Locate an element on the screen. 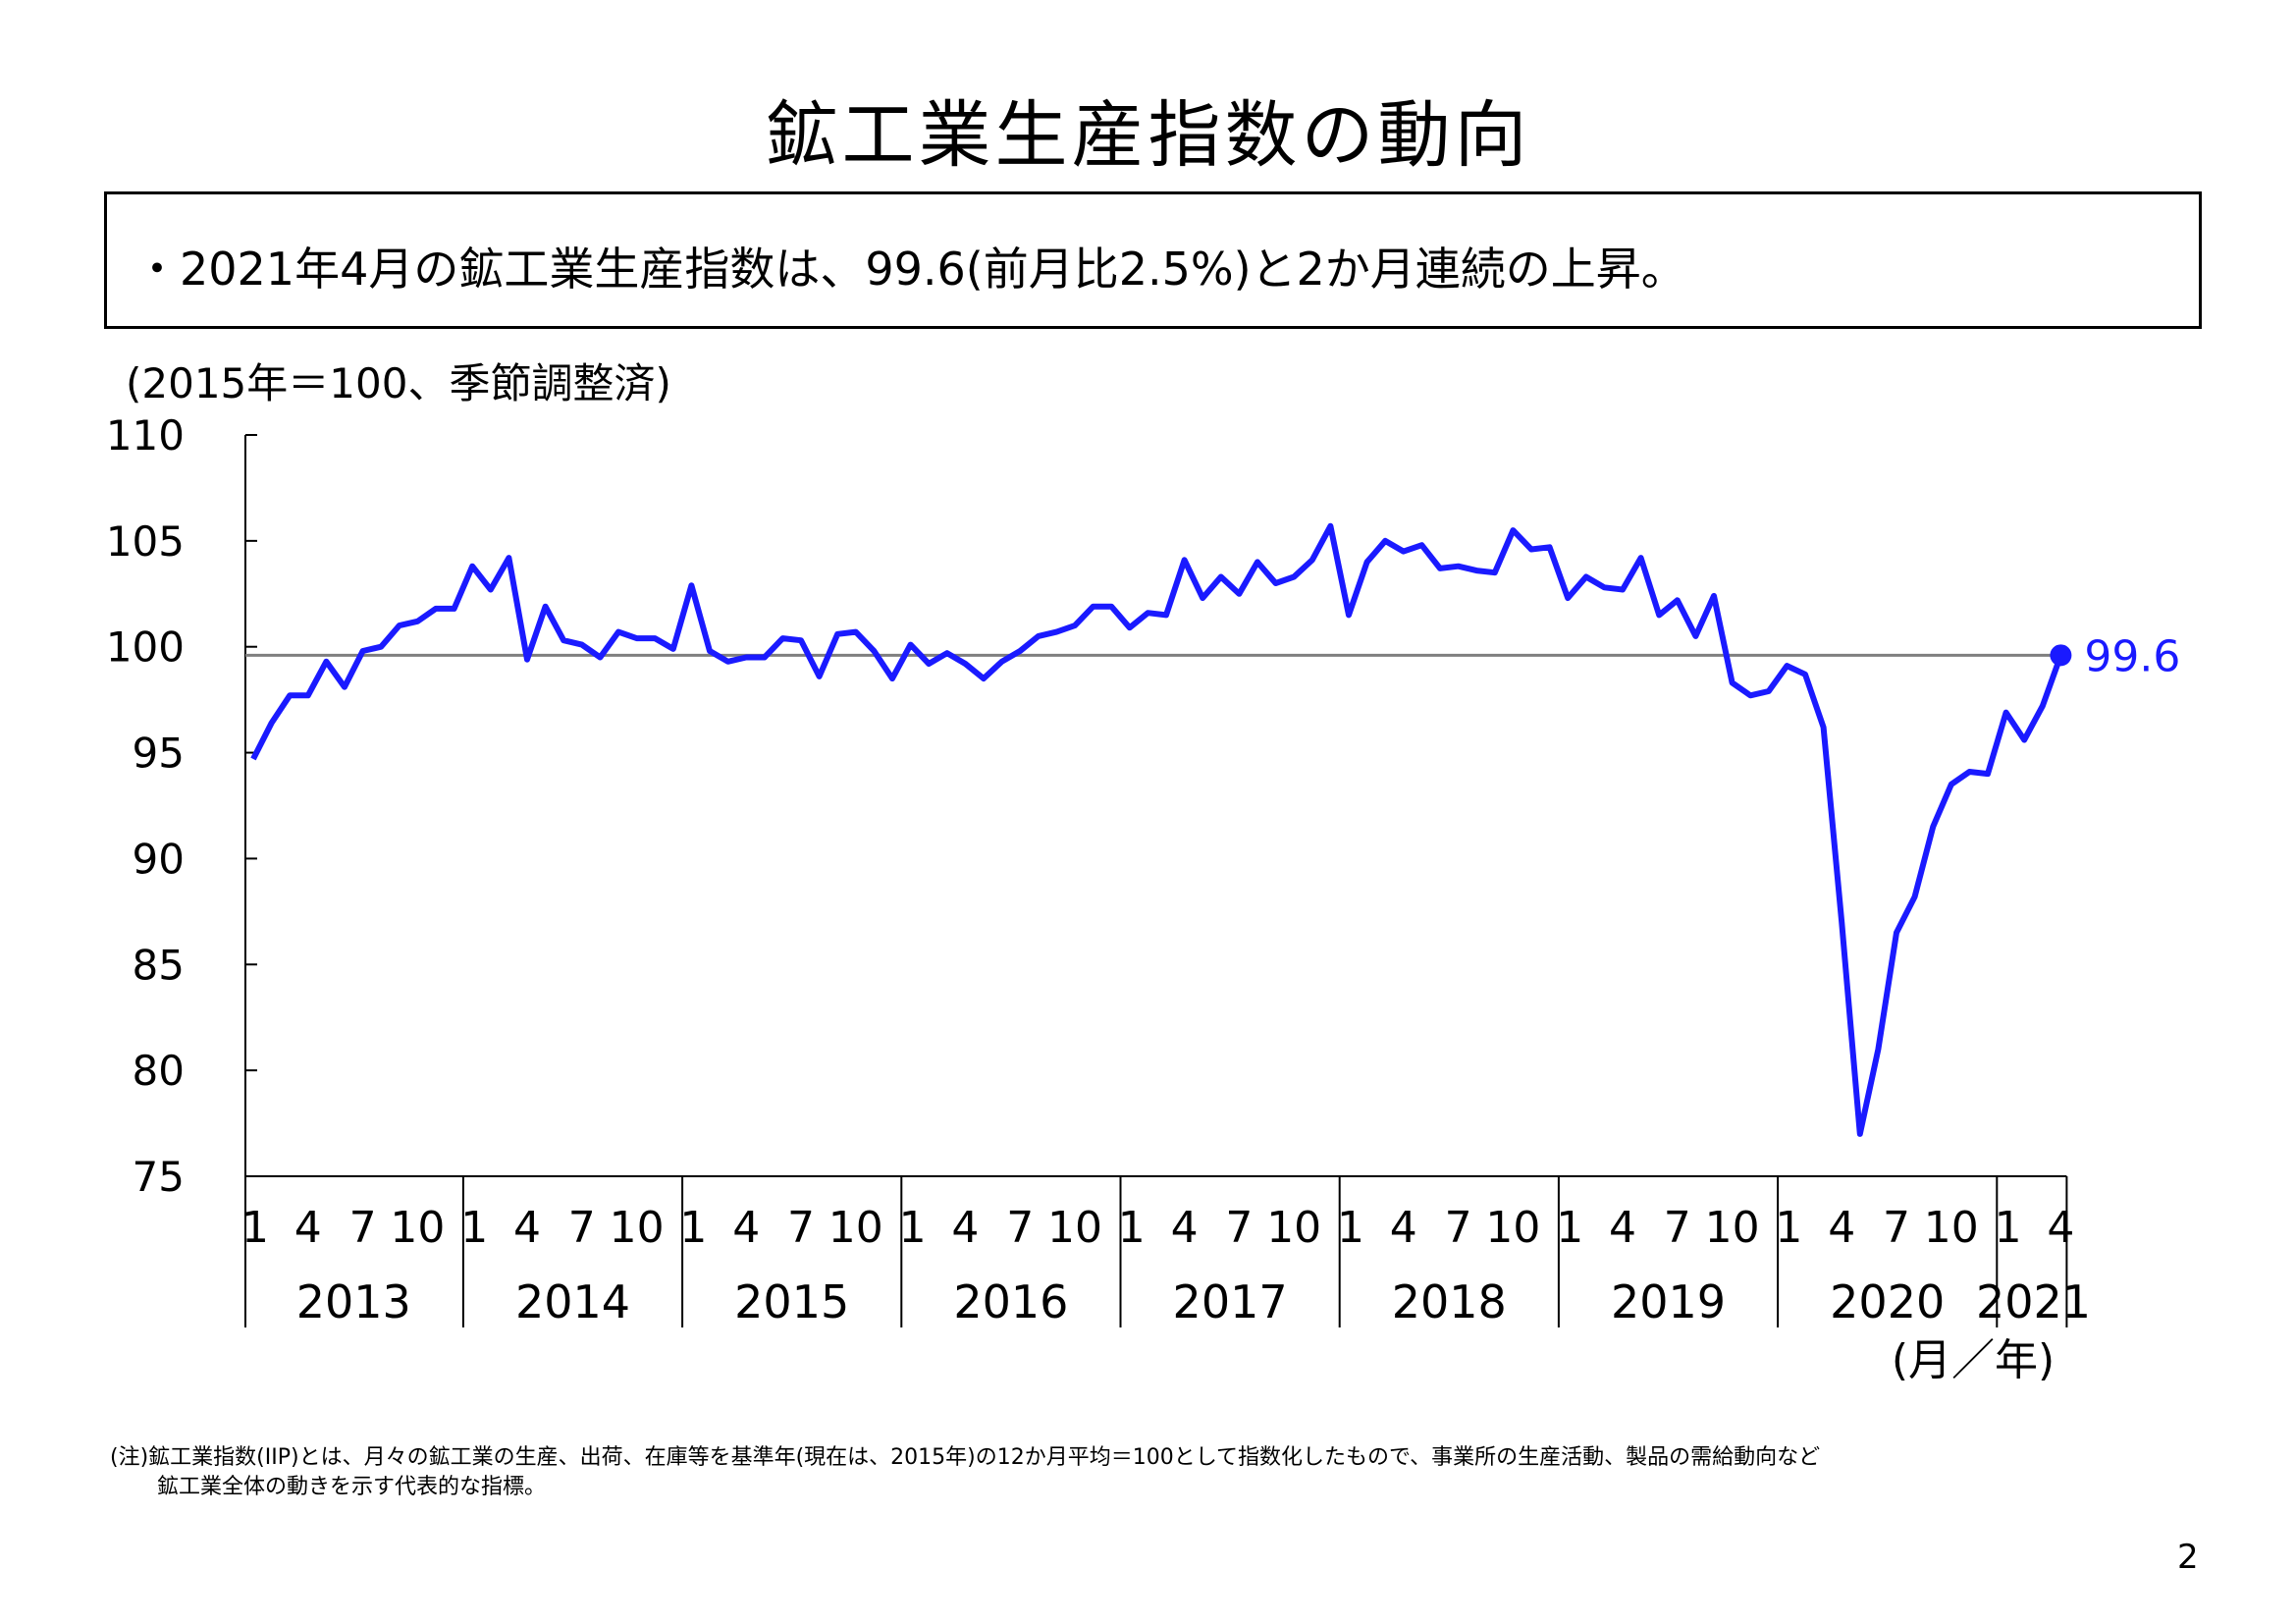 The width and height of the screenshot is (2296, 1624). year-label: 2013 is located at coordinates (354, 1301).